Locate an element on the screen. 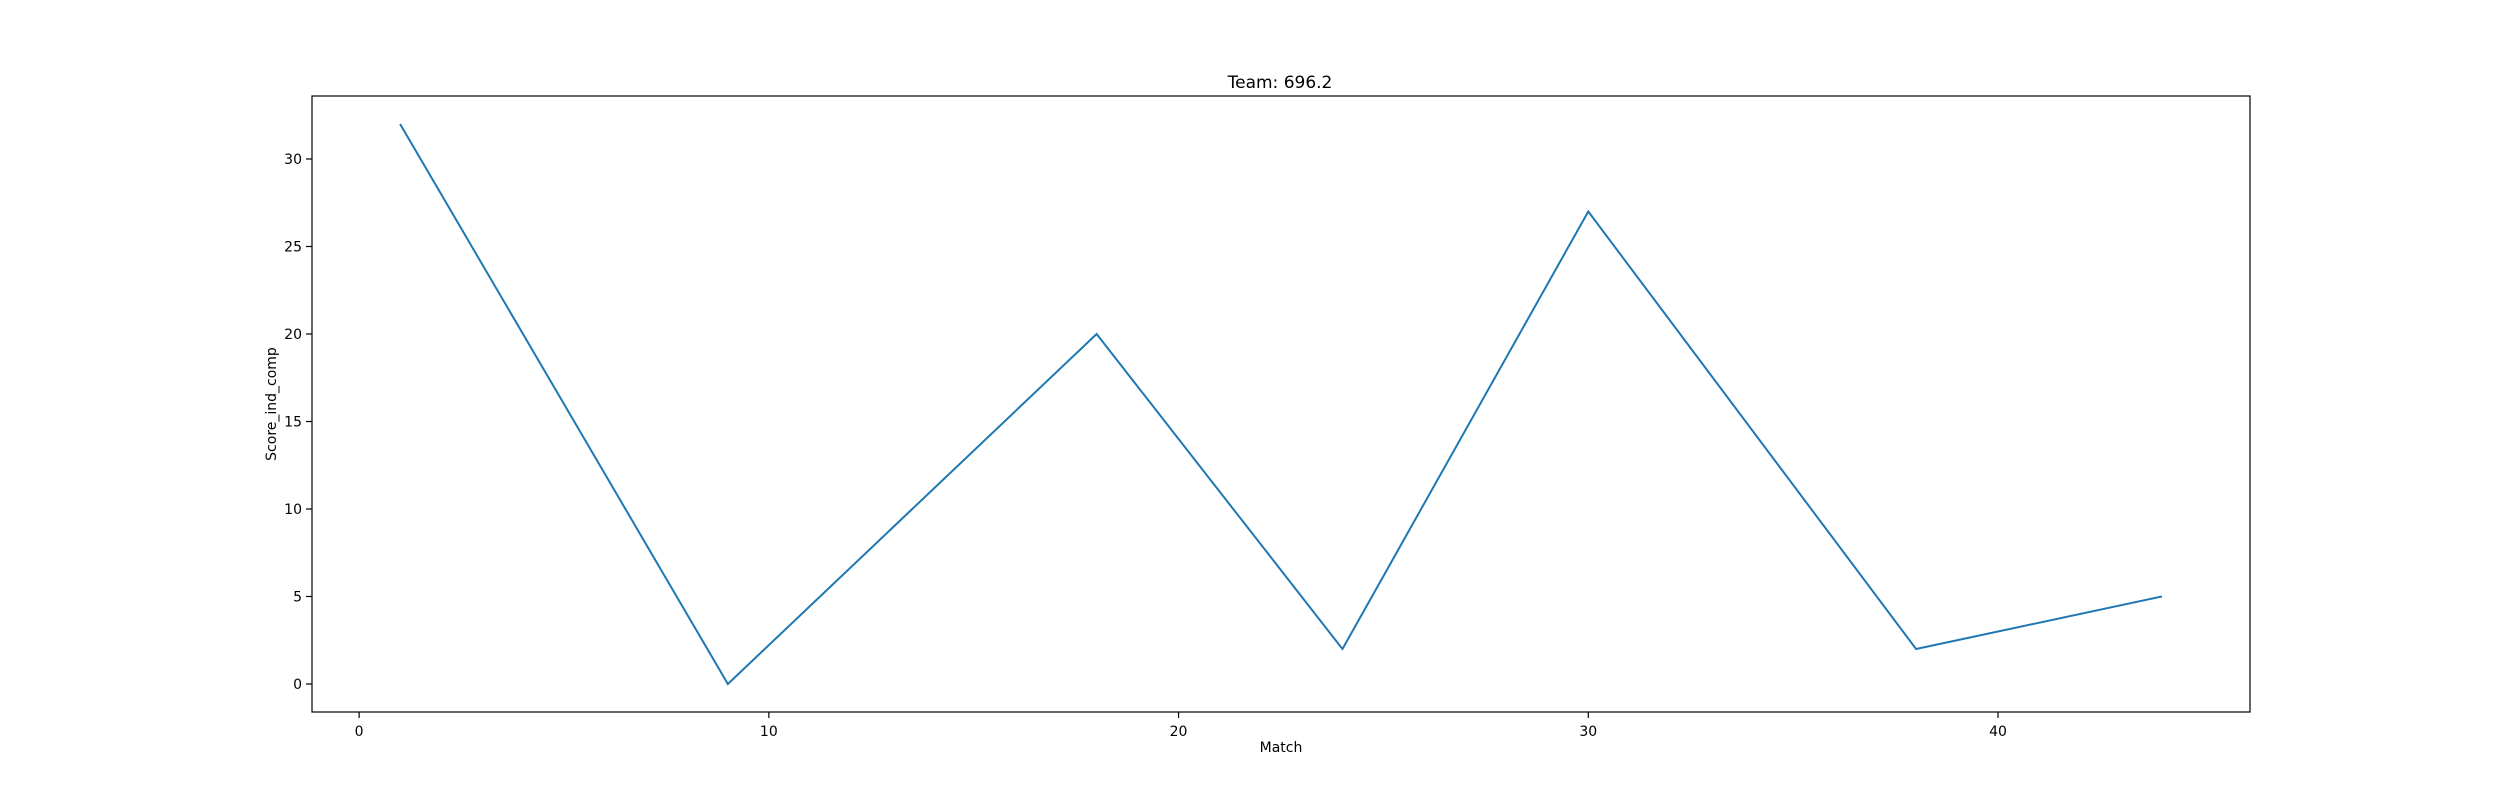 The height and width of the screenshot is (804, 2500). y-tick-label: 15 is located at coordinates (293, 423).